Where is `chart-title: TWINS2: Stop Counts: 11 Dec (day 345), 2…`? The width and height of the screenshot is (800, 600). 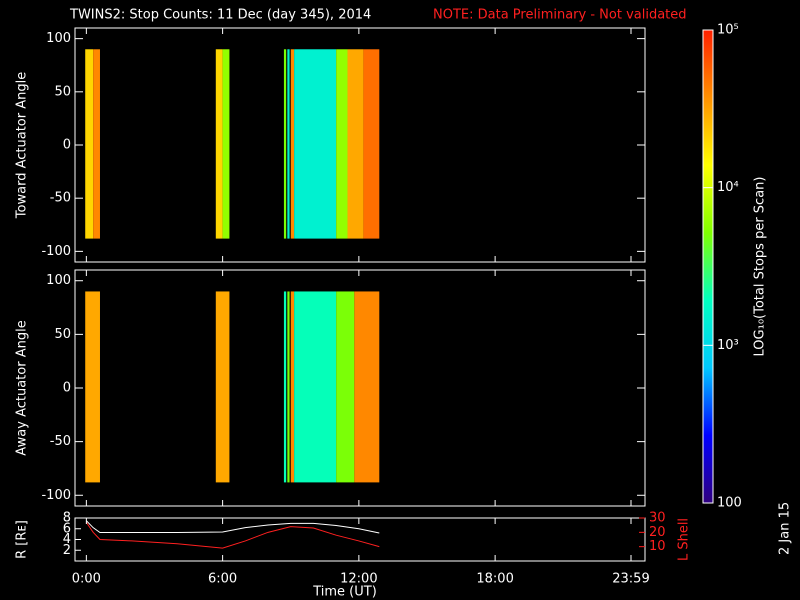 chart-title: TWINS2: Stop Counts: 11 Dec (day 345), 2… is located at coordinates (220, 15).